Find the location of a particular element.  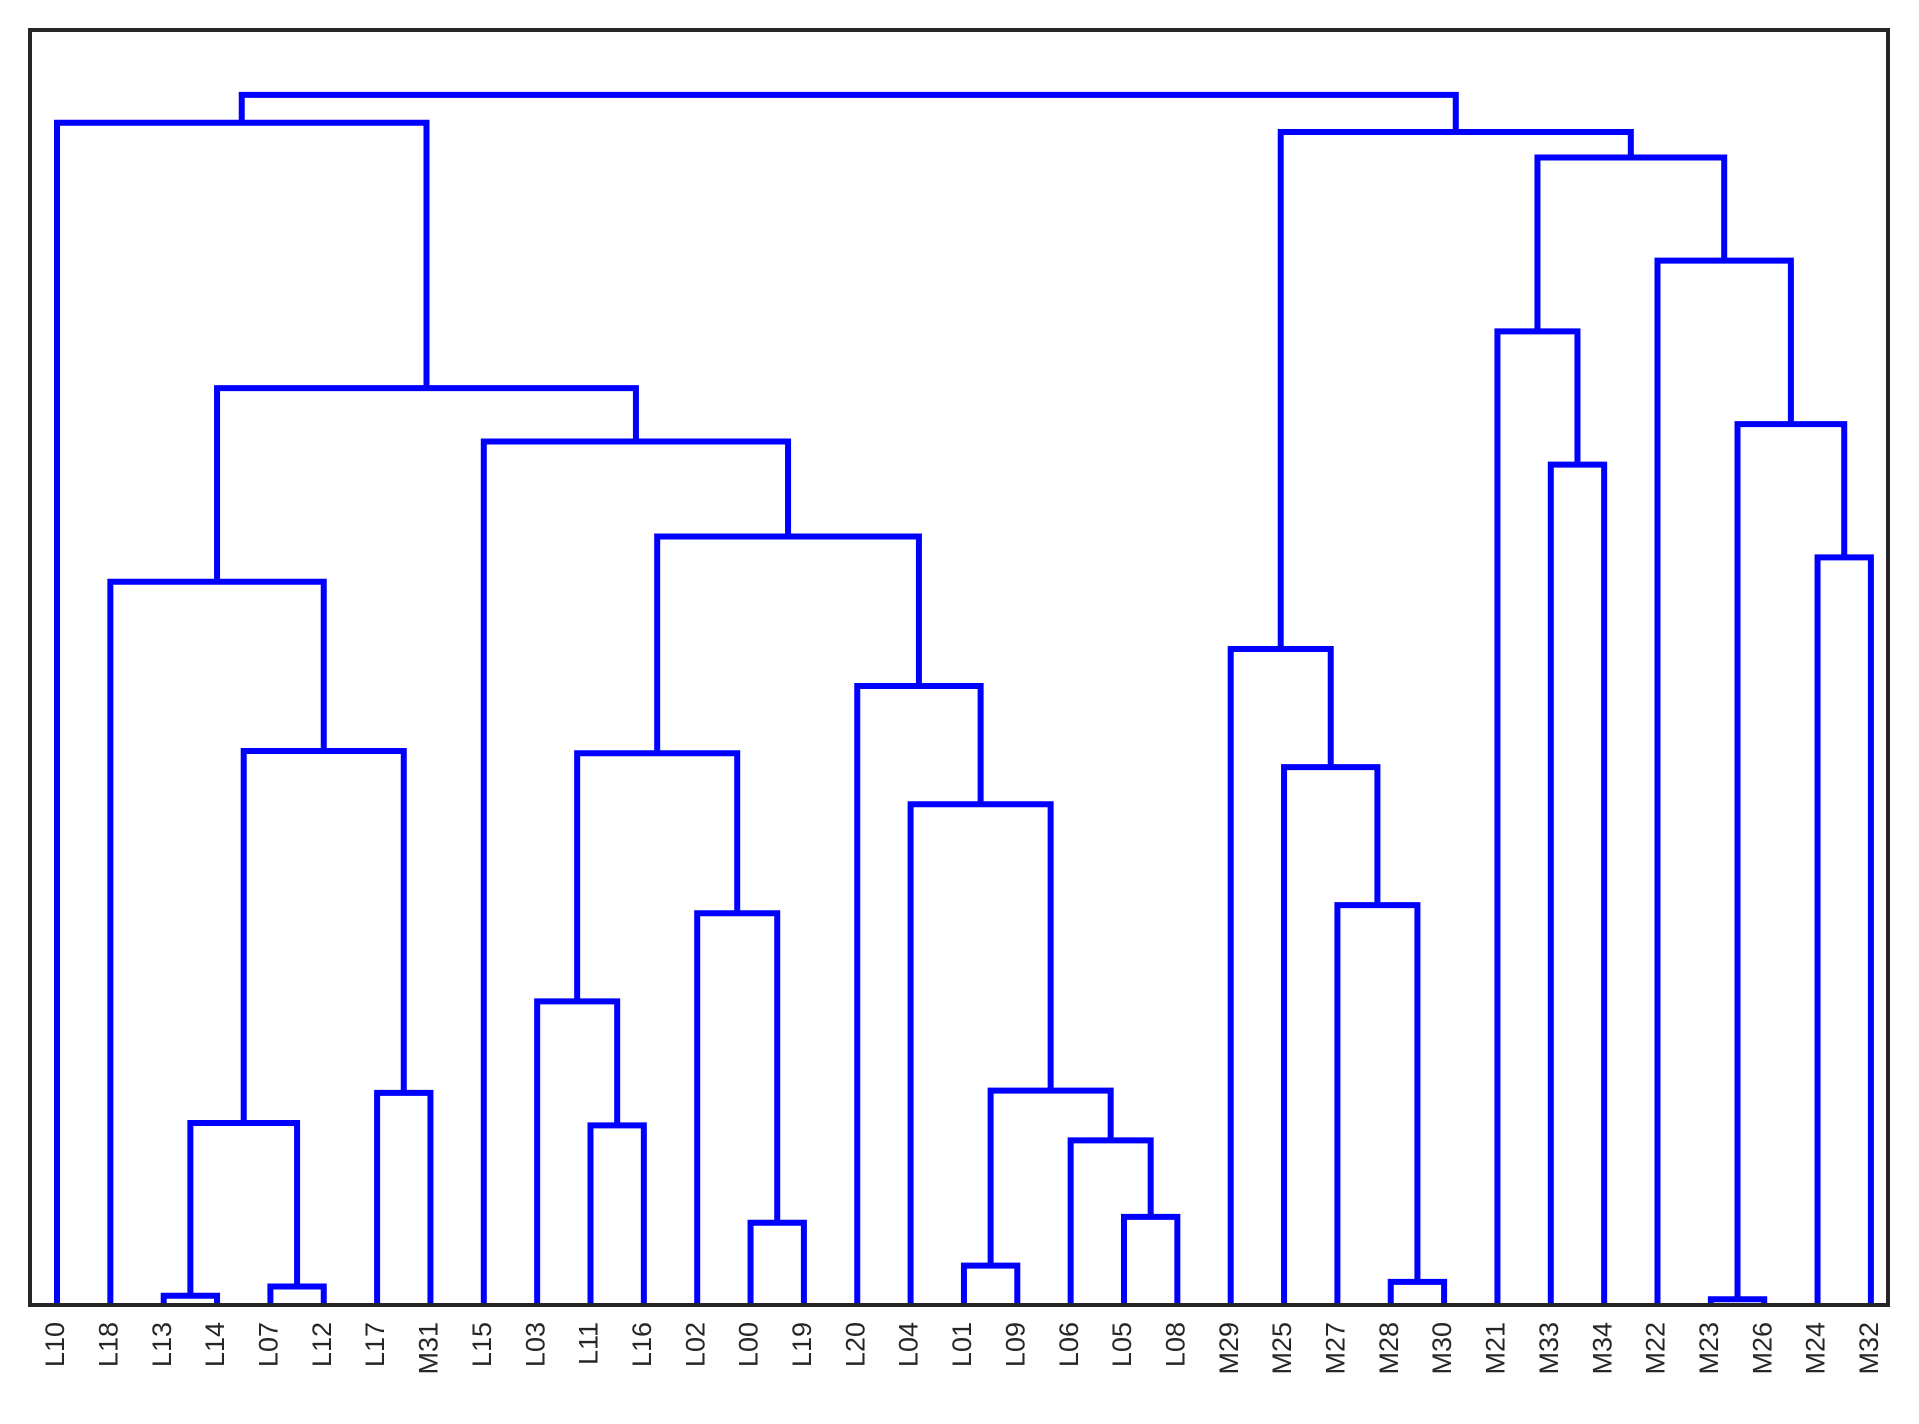

leaf-label-l05: L05 is located at coordinates (1122, 1344).